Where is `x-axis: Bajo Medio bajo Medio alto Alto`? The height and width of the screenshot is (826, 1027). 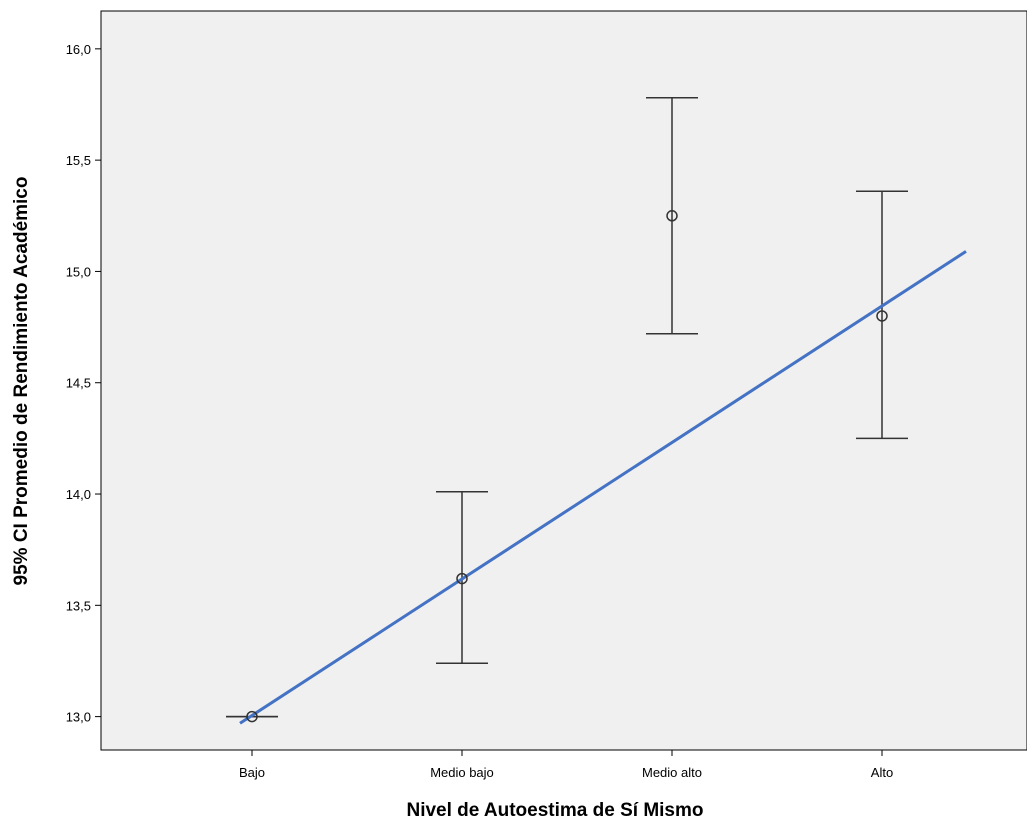
x-axis: Bajo Medio bajo Medio alto Alto is located at coordinates (566, 765).